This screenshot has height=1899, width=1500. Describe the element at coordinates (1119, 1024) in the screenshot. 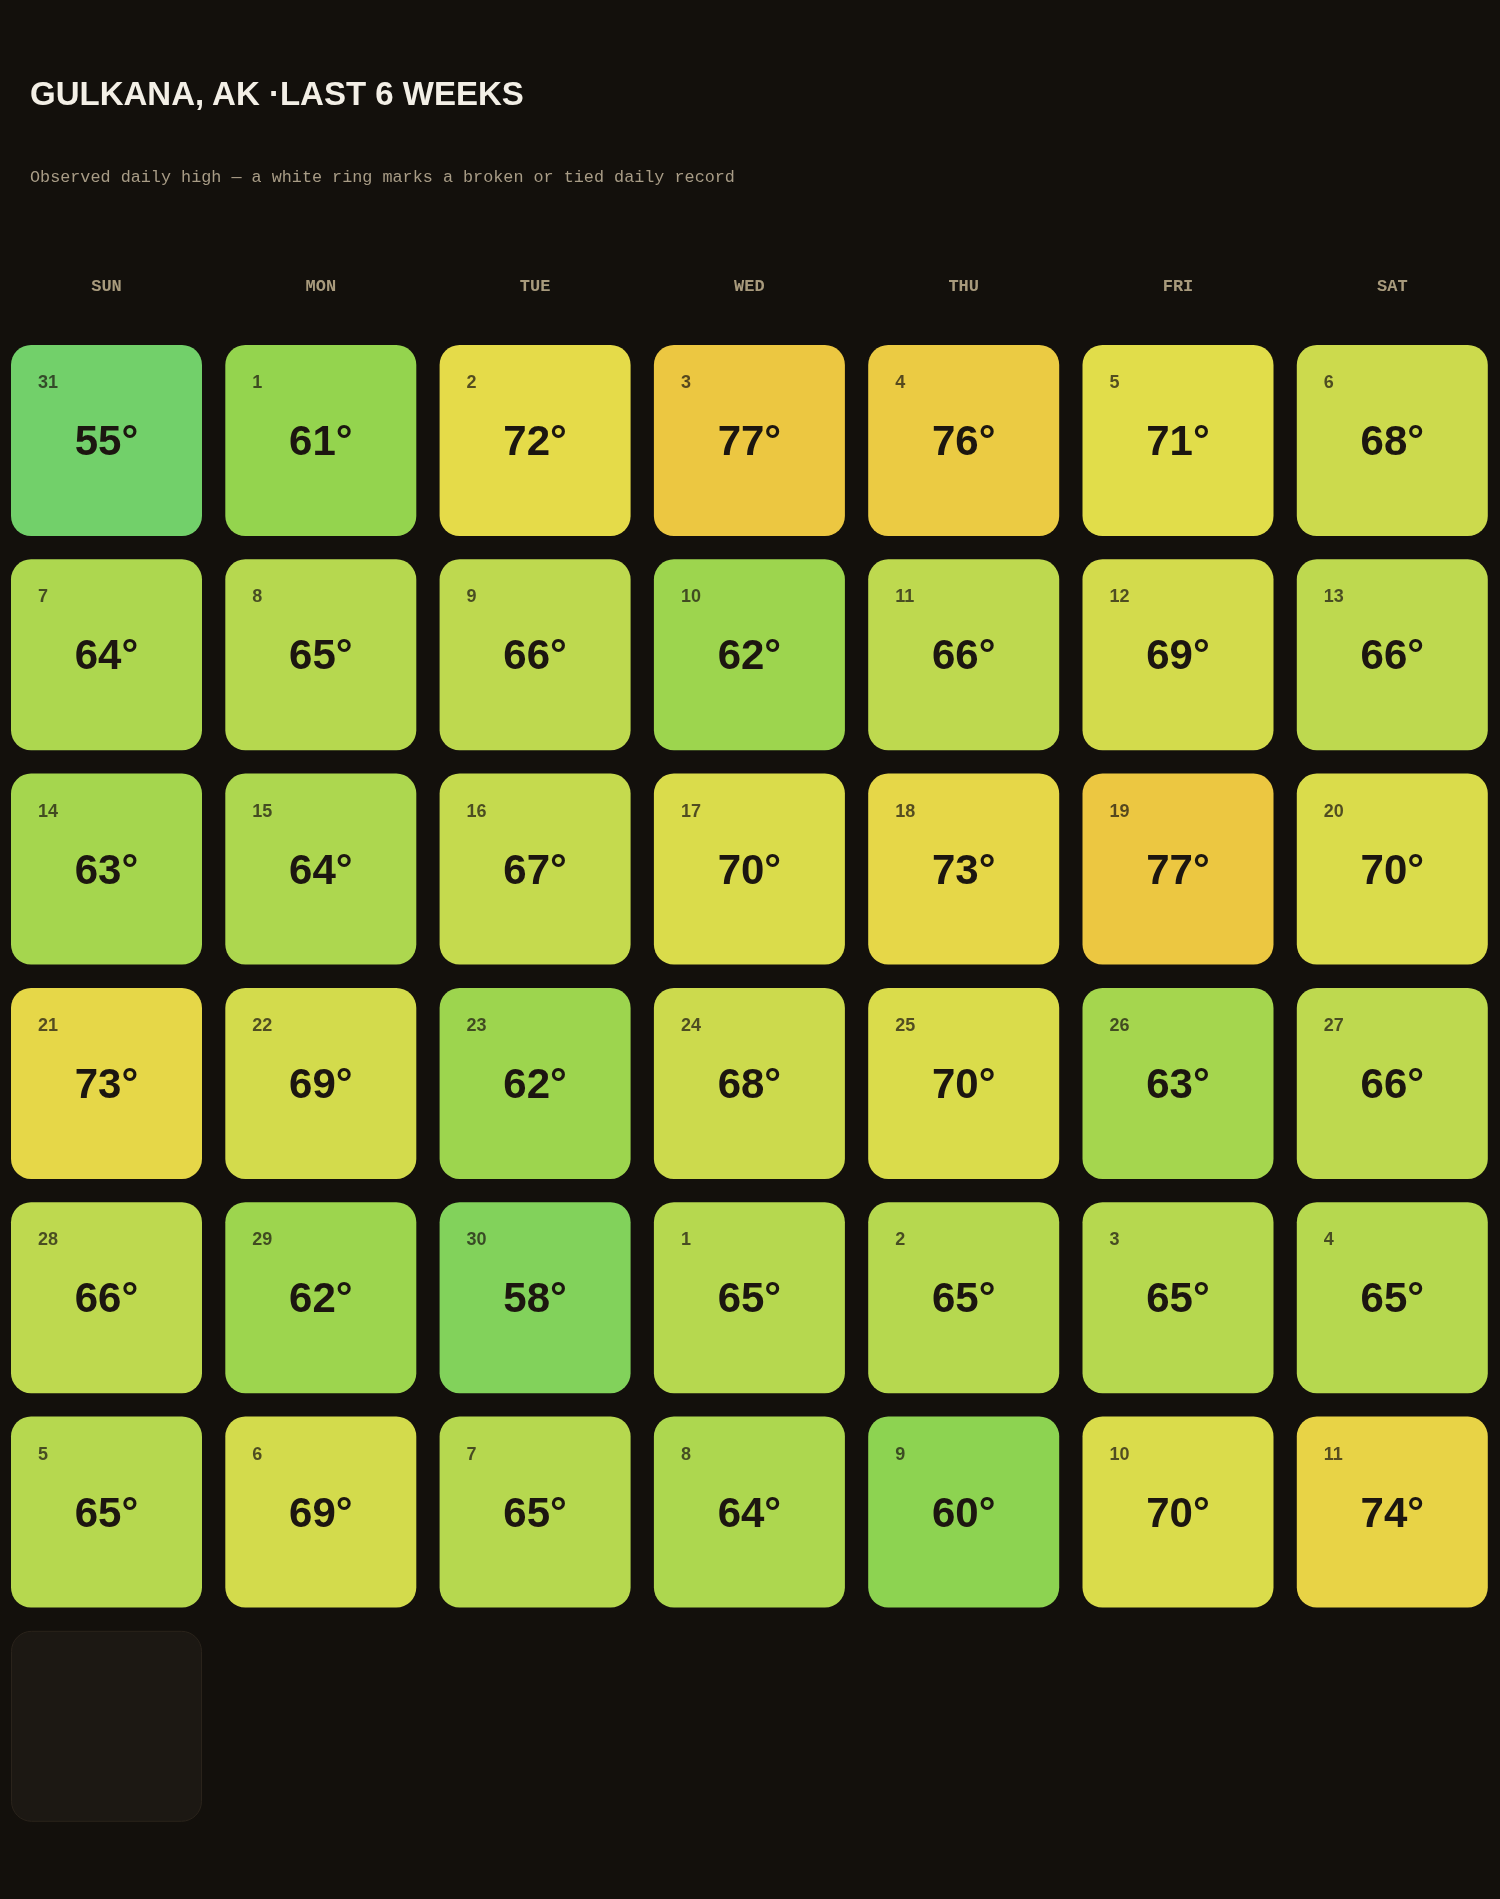

I see `annotation: 26` at that location.